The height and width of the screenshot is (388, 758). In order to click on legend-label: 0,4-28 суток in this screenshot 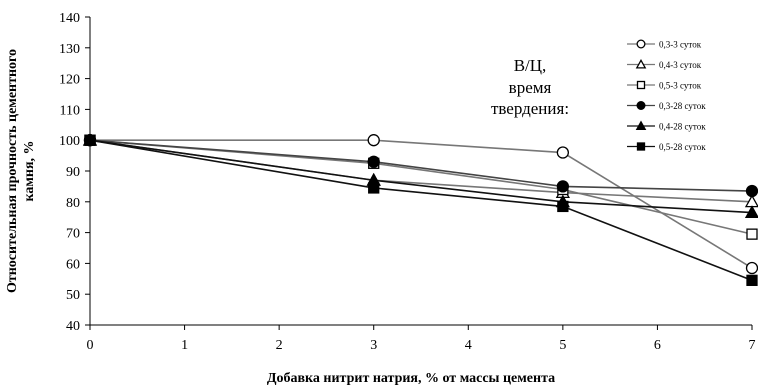, I will do `click(682, 127)`.